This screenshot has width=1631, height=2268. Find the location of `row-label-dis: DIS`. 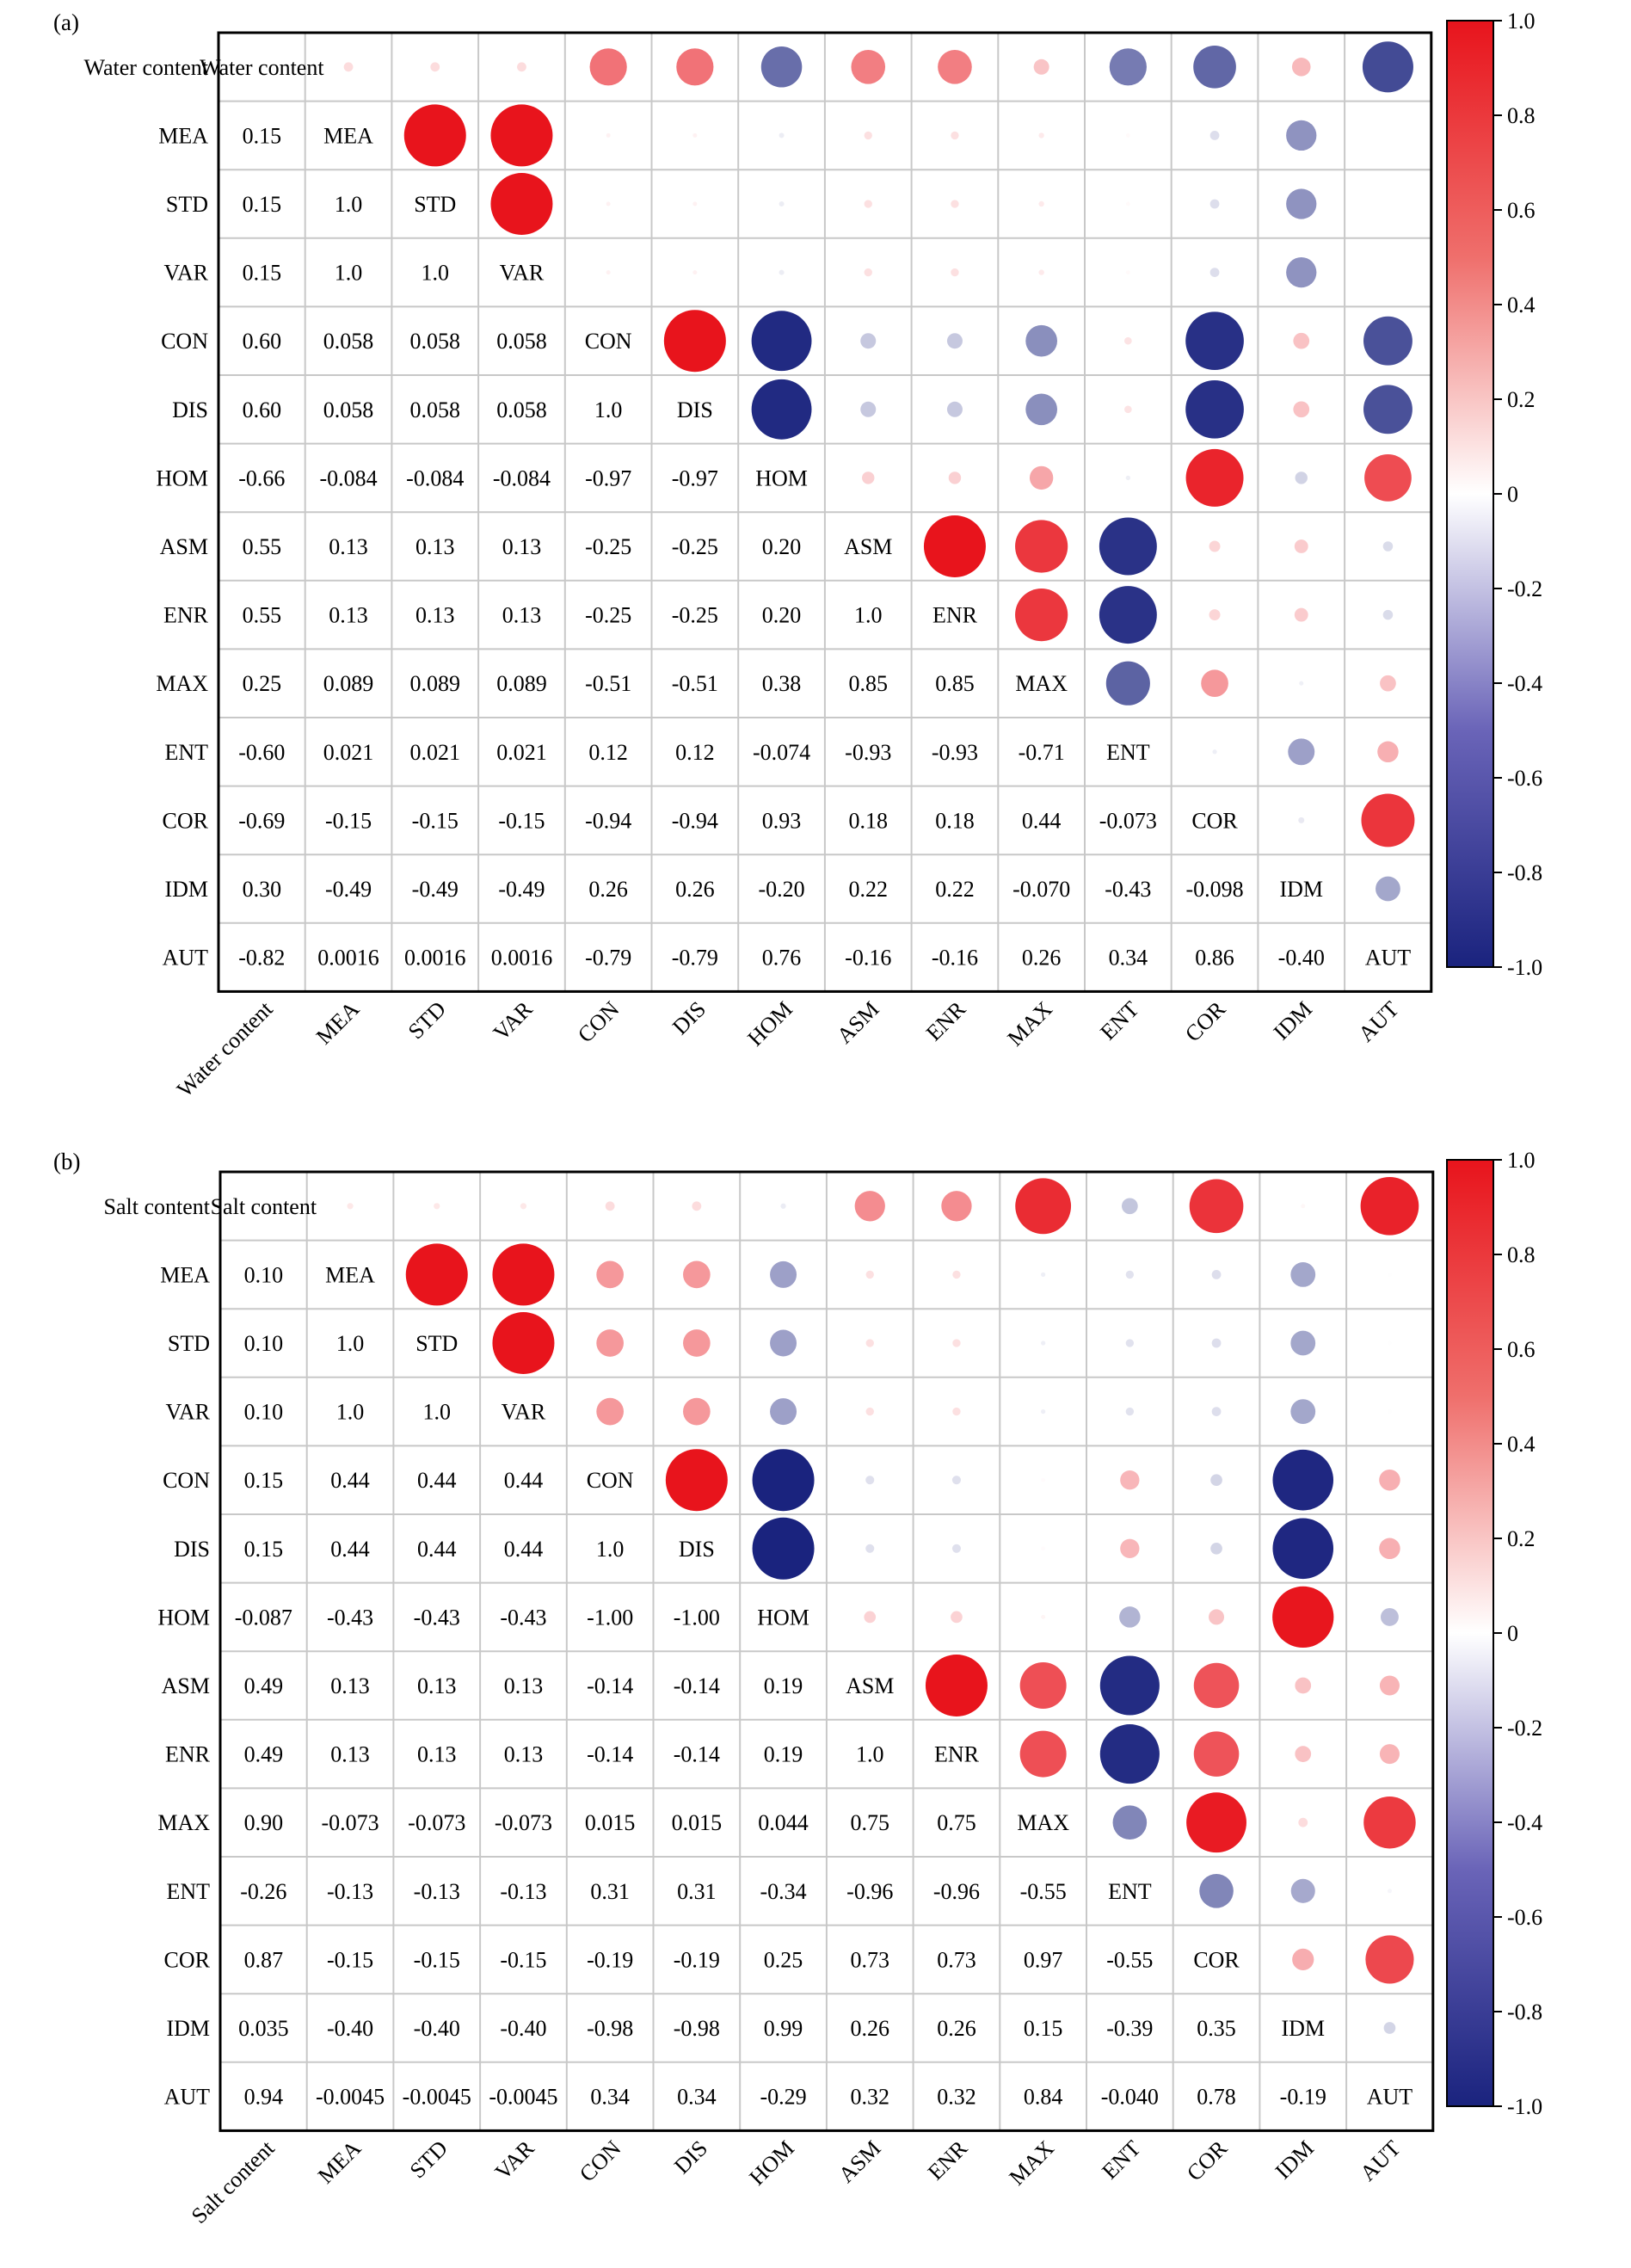

row-label-dis: DIS is located at coordinates (192, 1550).